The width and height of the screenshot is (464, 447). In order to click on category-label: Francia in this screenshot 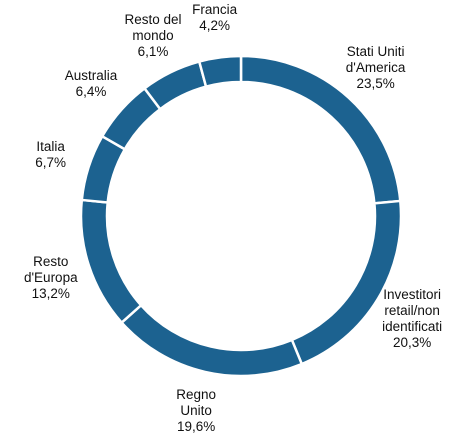, I will do `click(215, 9)`.